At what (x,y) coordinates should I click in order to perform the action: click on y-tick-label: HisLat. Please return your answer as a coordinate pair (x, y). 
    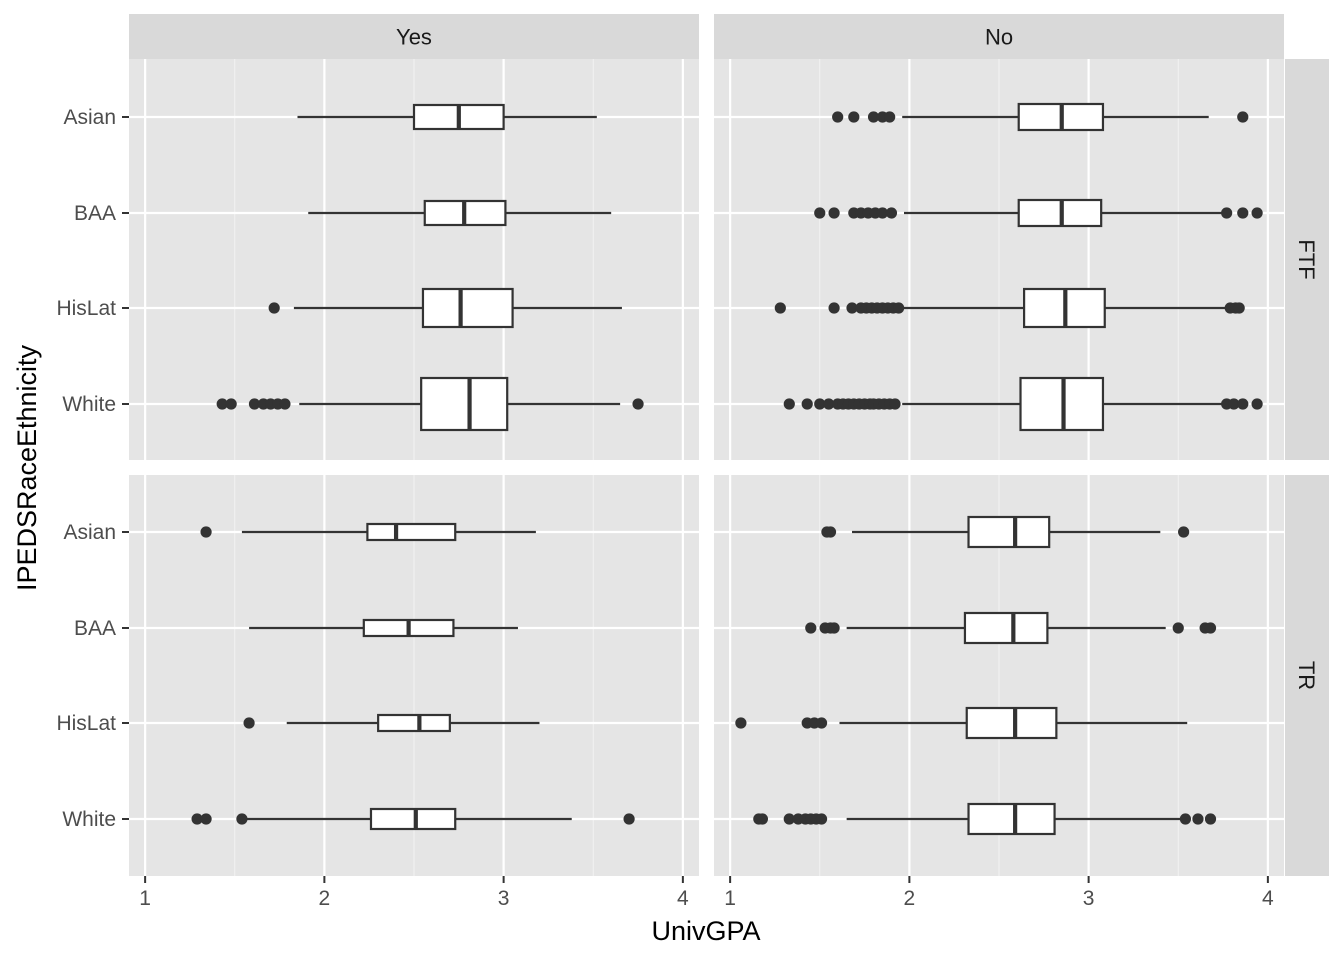
    Looking at the image, I should click on (86, 308).